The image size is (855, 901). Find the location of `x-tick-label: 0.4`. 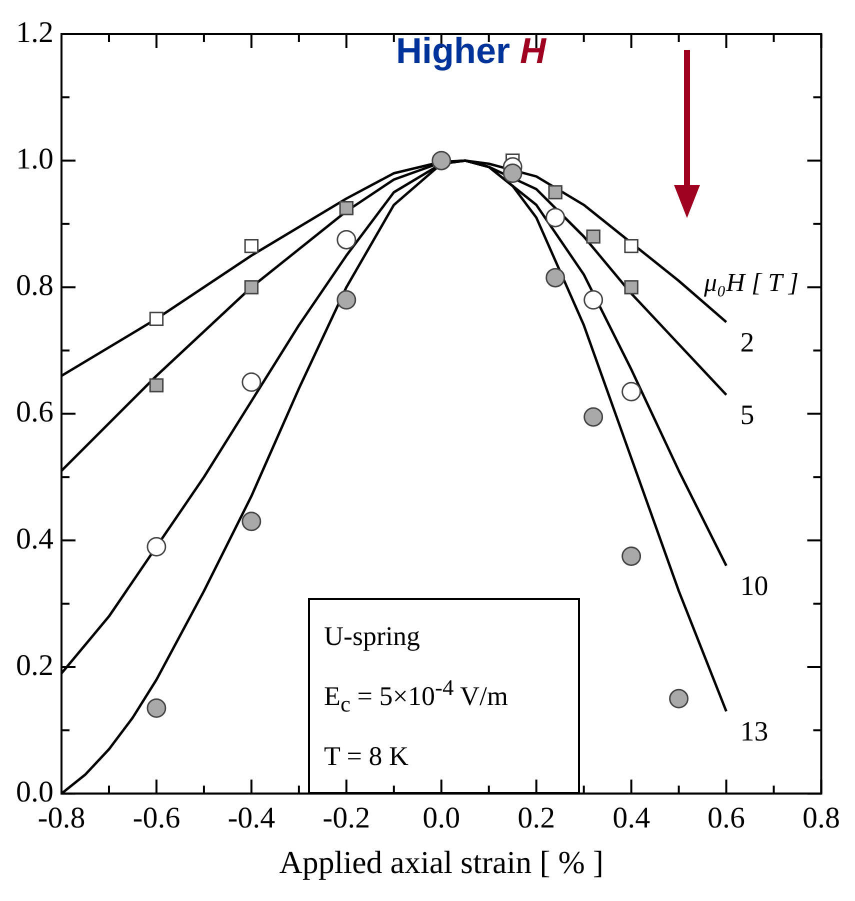

x-tick-label: 0.4 is located at coordinates (631, 817).